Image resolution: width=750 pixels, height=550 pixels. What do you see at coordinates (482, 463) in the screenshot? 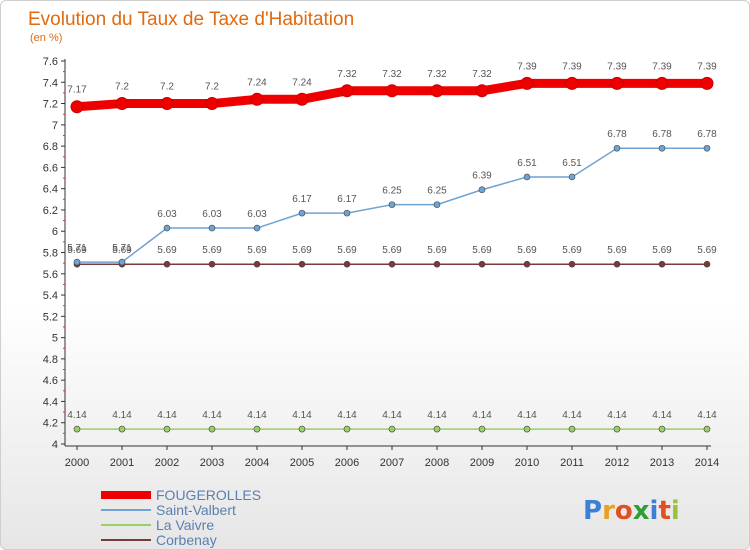
I see `x-tick-label: 2009` at bounding box center [482, 463].